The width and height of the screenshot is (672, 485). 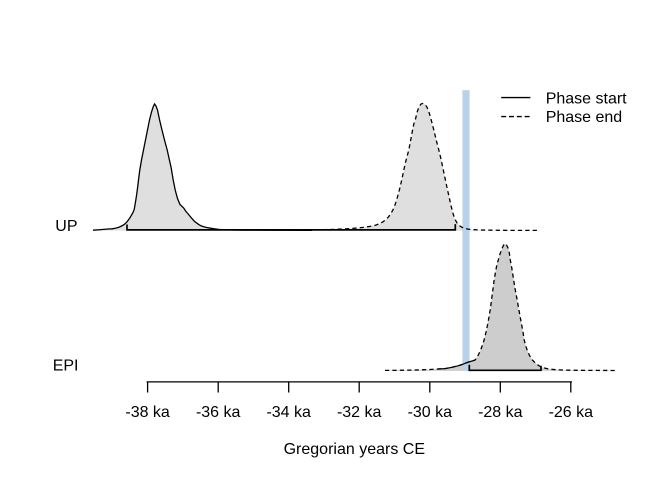 I want to click on svg-text: Phase end, so click(x=584, y=117).